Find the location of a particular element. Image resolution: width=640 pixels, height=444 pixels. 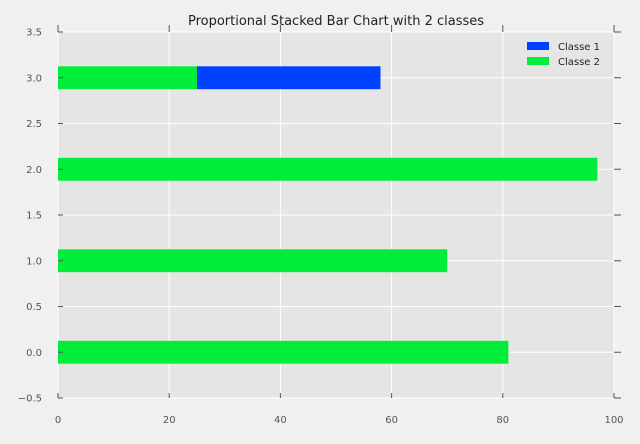

legend: Classe 1 Classe 2 is located at coordinates (563, 55).